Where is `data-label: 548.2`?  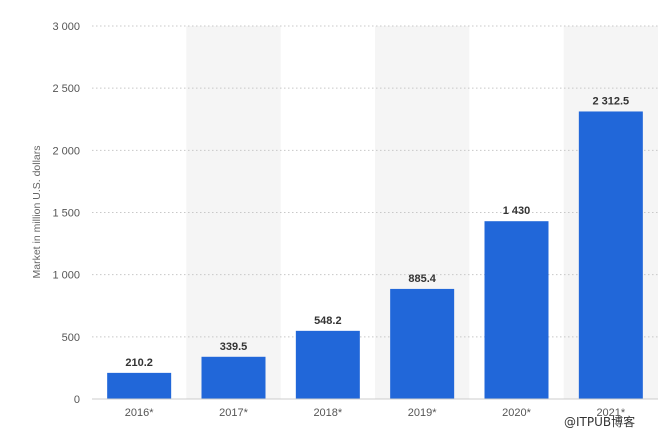
data-label: 548.2 is located at coordinates (328, 321).